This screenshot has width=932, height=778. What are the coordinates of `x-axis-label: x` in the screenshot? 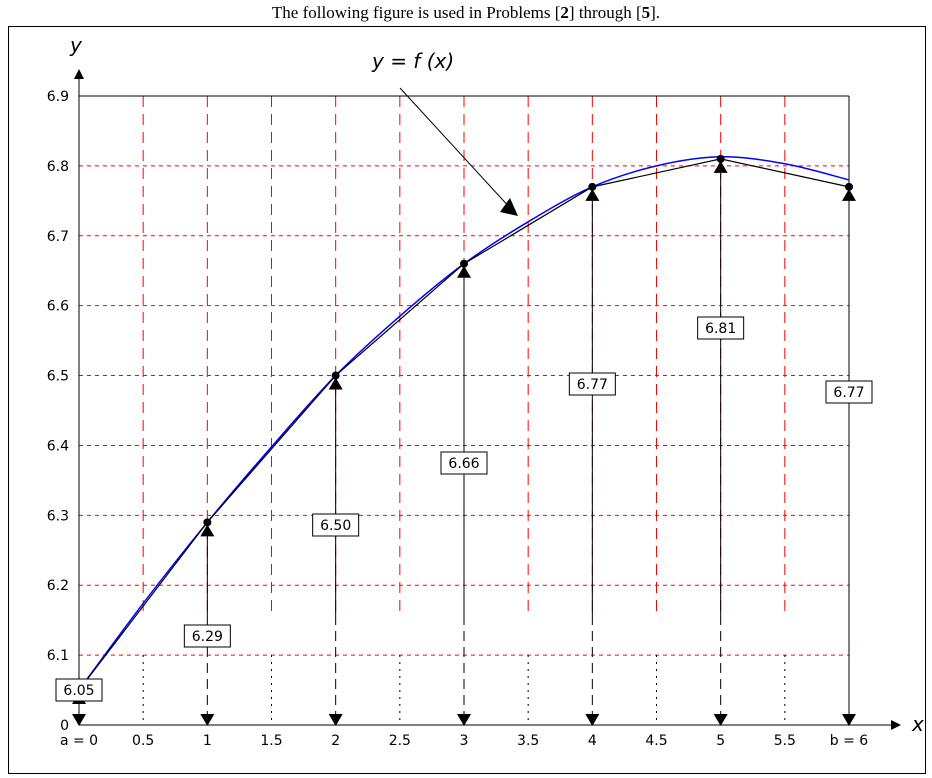 It's located at (917, 724).